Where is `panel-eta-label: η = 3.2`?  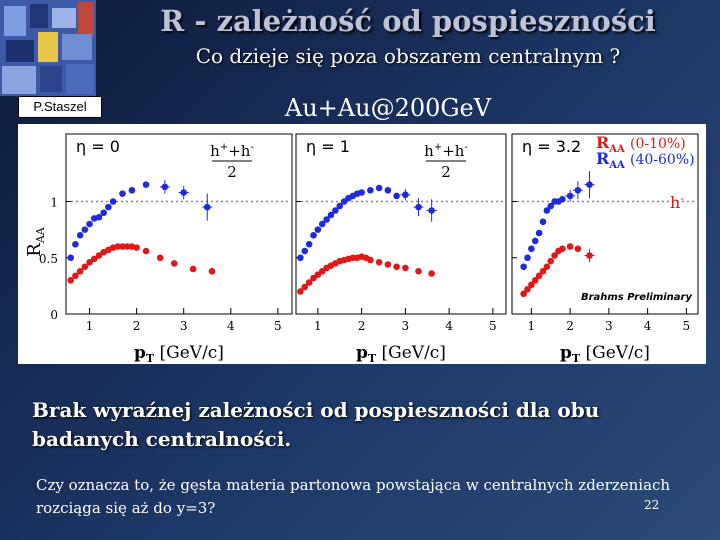 panel-eta-label: η = 3.2 is located at coordinates (551, 146).